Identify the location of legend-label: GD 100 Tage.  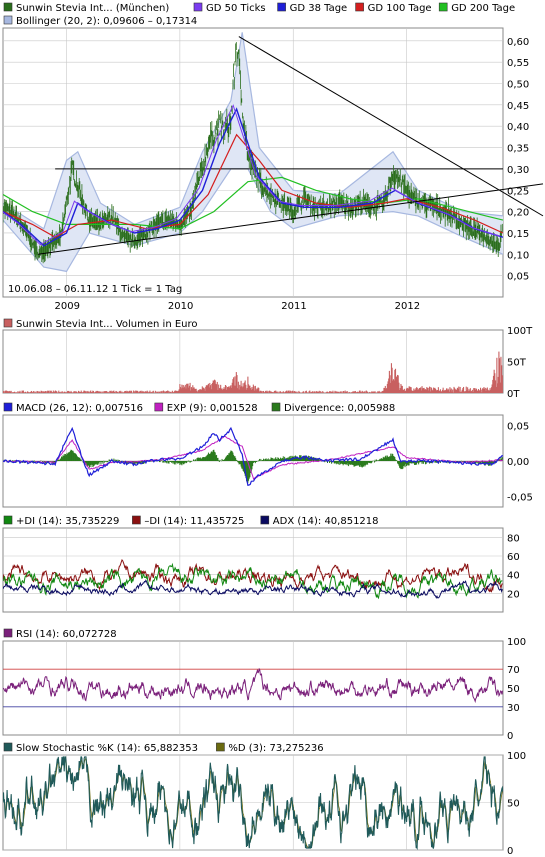
(400, 8).